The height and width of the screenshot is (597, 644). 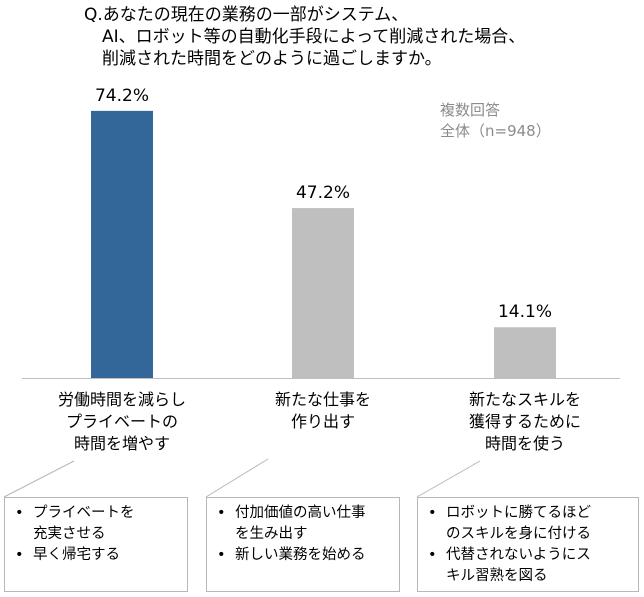 What do you see at coordinates (271, 534) in the screenshot?
I see `callout-item-text: を生み出す` at bounding box center [271, 534].